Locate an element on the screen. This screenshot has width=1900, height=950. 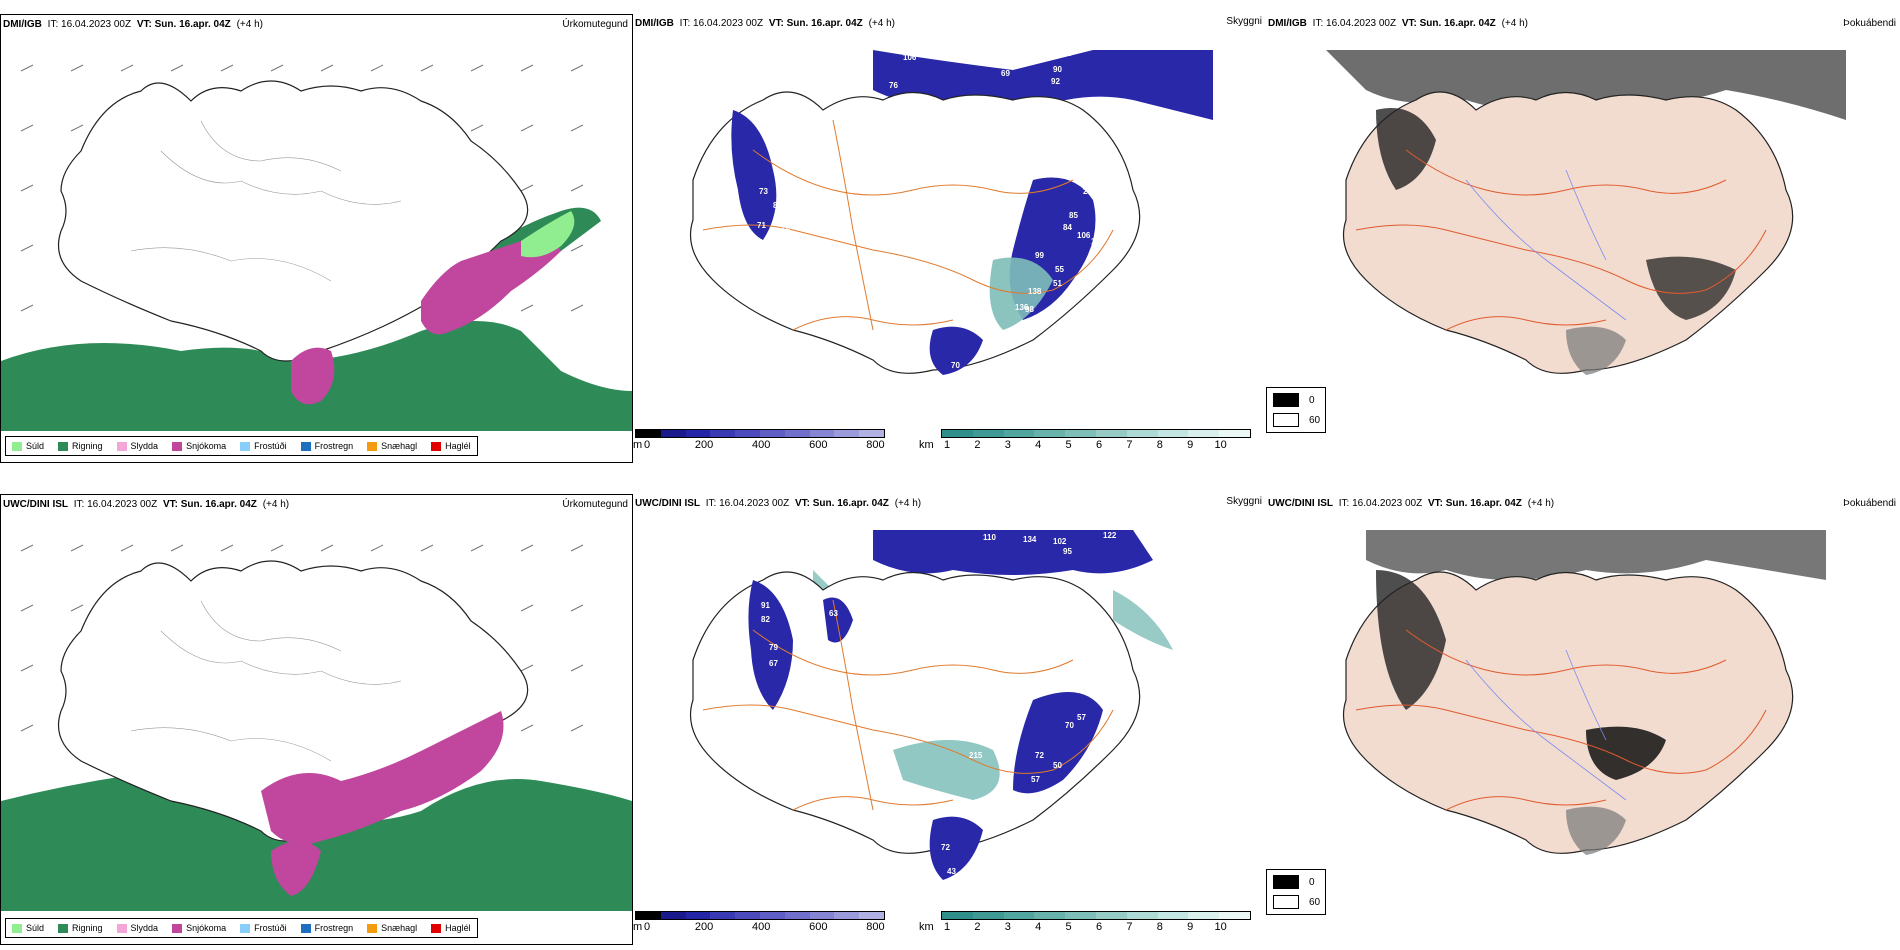
model-name: UWC/DINI ISL is located at coordinates (667, 503).